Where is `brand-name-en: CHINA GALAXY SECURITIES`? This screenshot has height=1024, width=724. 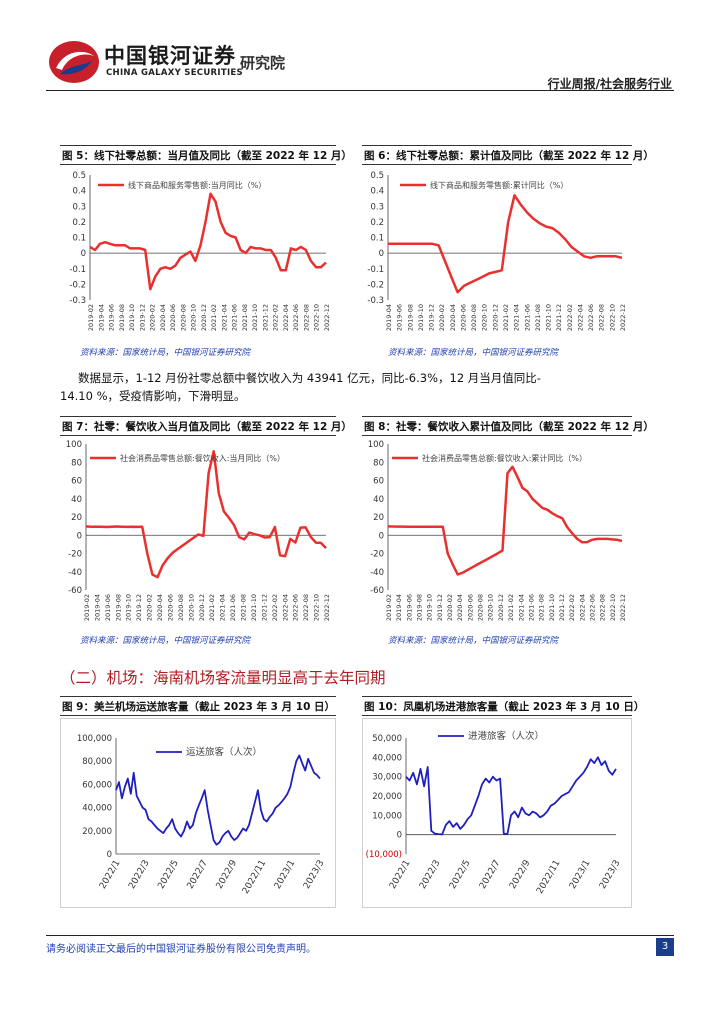 brand-name-en: CHINA GALAXY SECURITIES is located at coordinates (174, 73).